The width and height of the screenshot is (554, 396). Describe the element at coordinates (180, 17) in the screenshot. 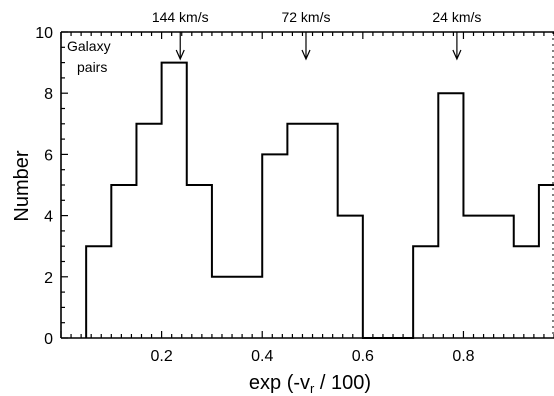

I see `velocity-annotation-label: 144 km/s` at that location.